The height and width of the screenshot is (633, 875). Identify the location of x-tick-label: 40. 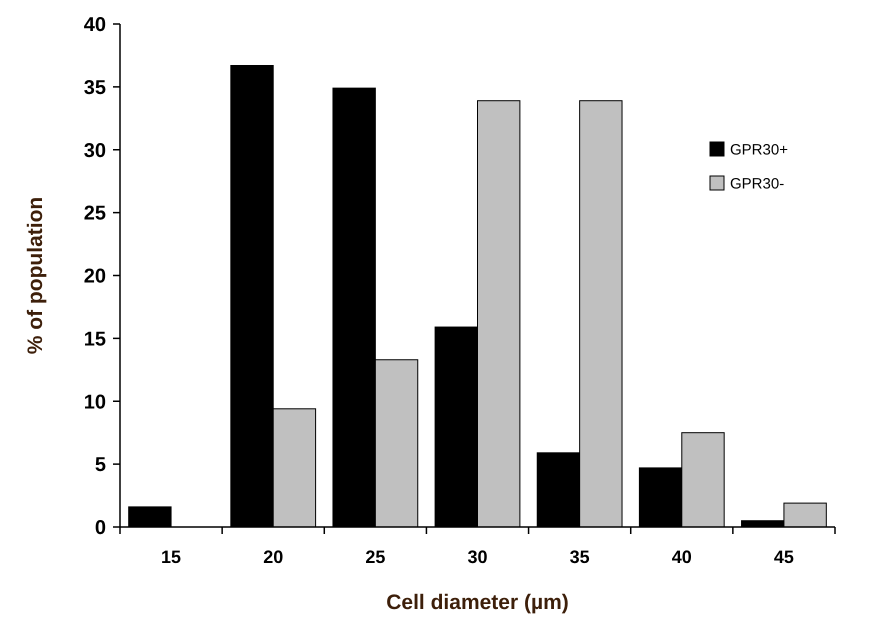
(682, 557).